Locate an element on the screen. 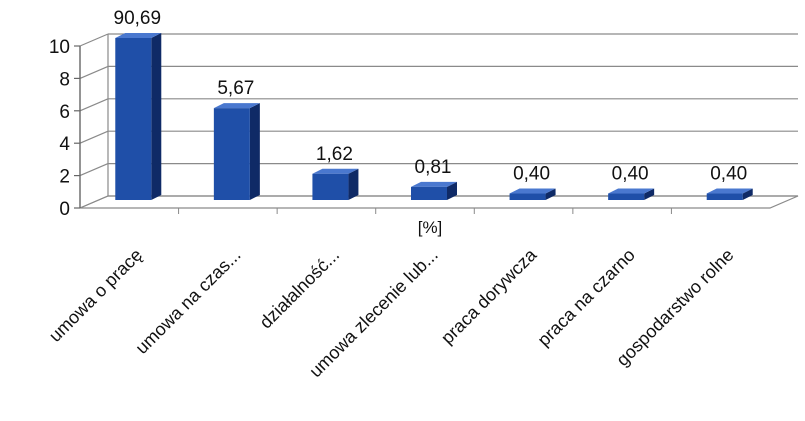 This screenshot has width=805, height=421. chart-floor is located at coordinates (439, 202).